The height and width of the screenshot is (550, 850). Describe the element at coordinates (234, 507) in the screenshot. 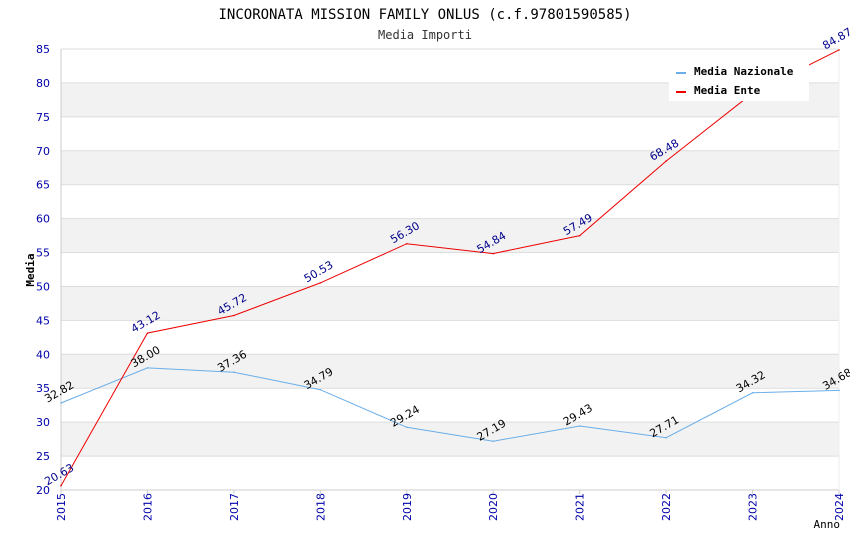

I see `x-tick-label: 2017` at that location.